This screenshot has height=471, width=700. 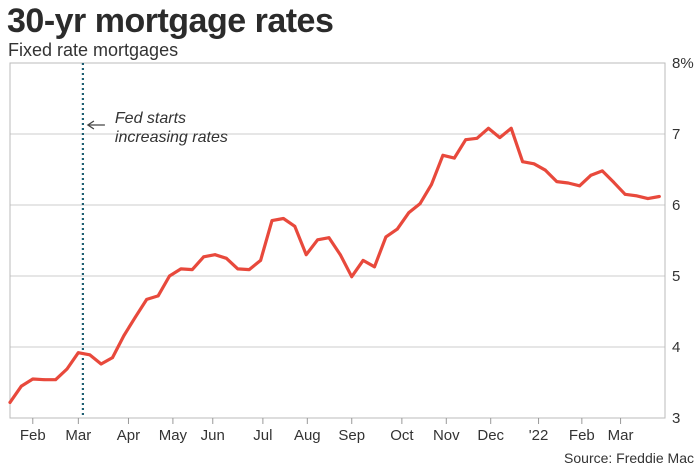 I want to click on x-tick-label: May, so click(x=173, y=435).